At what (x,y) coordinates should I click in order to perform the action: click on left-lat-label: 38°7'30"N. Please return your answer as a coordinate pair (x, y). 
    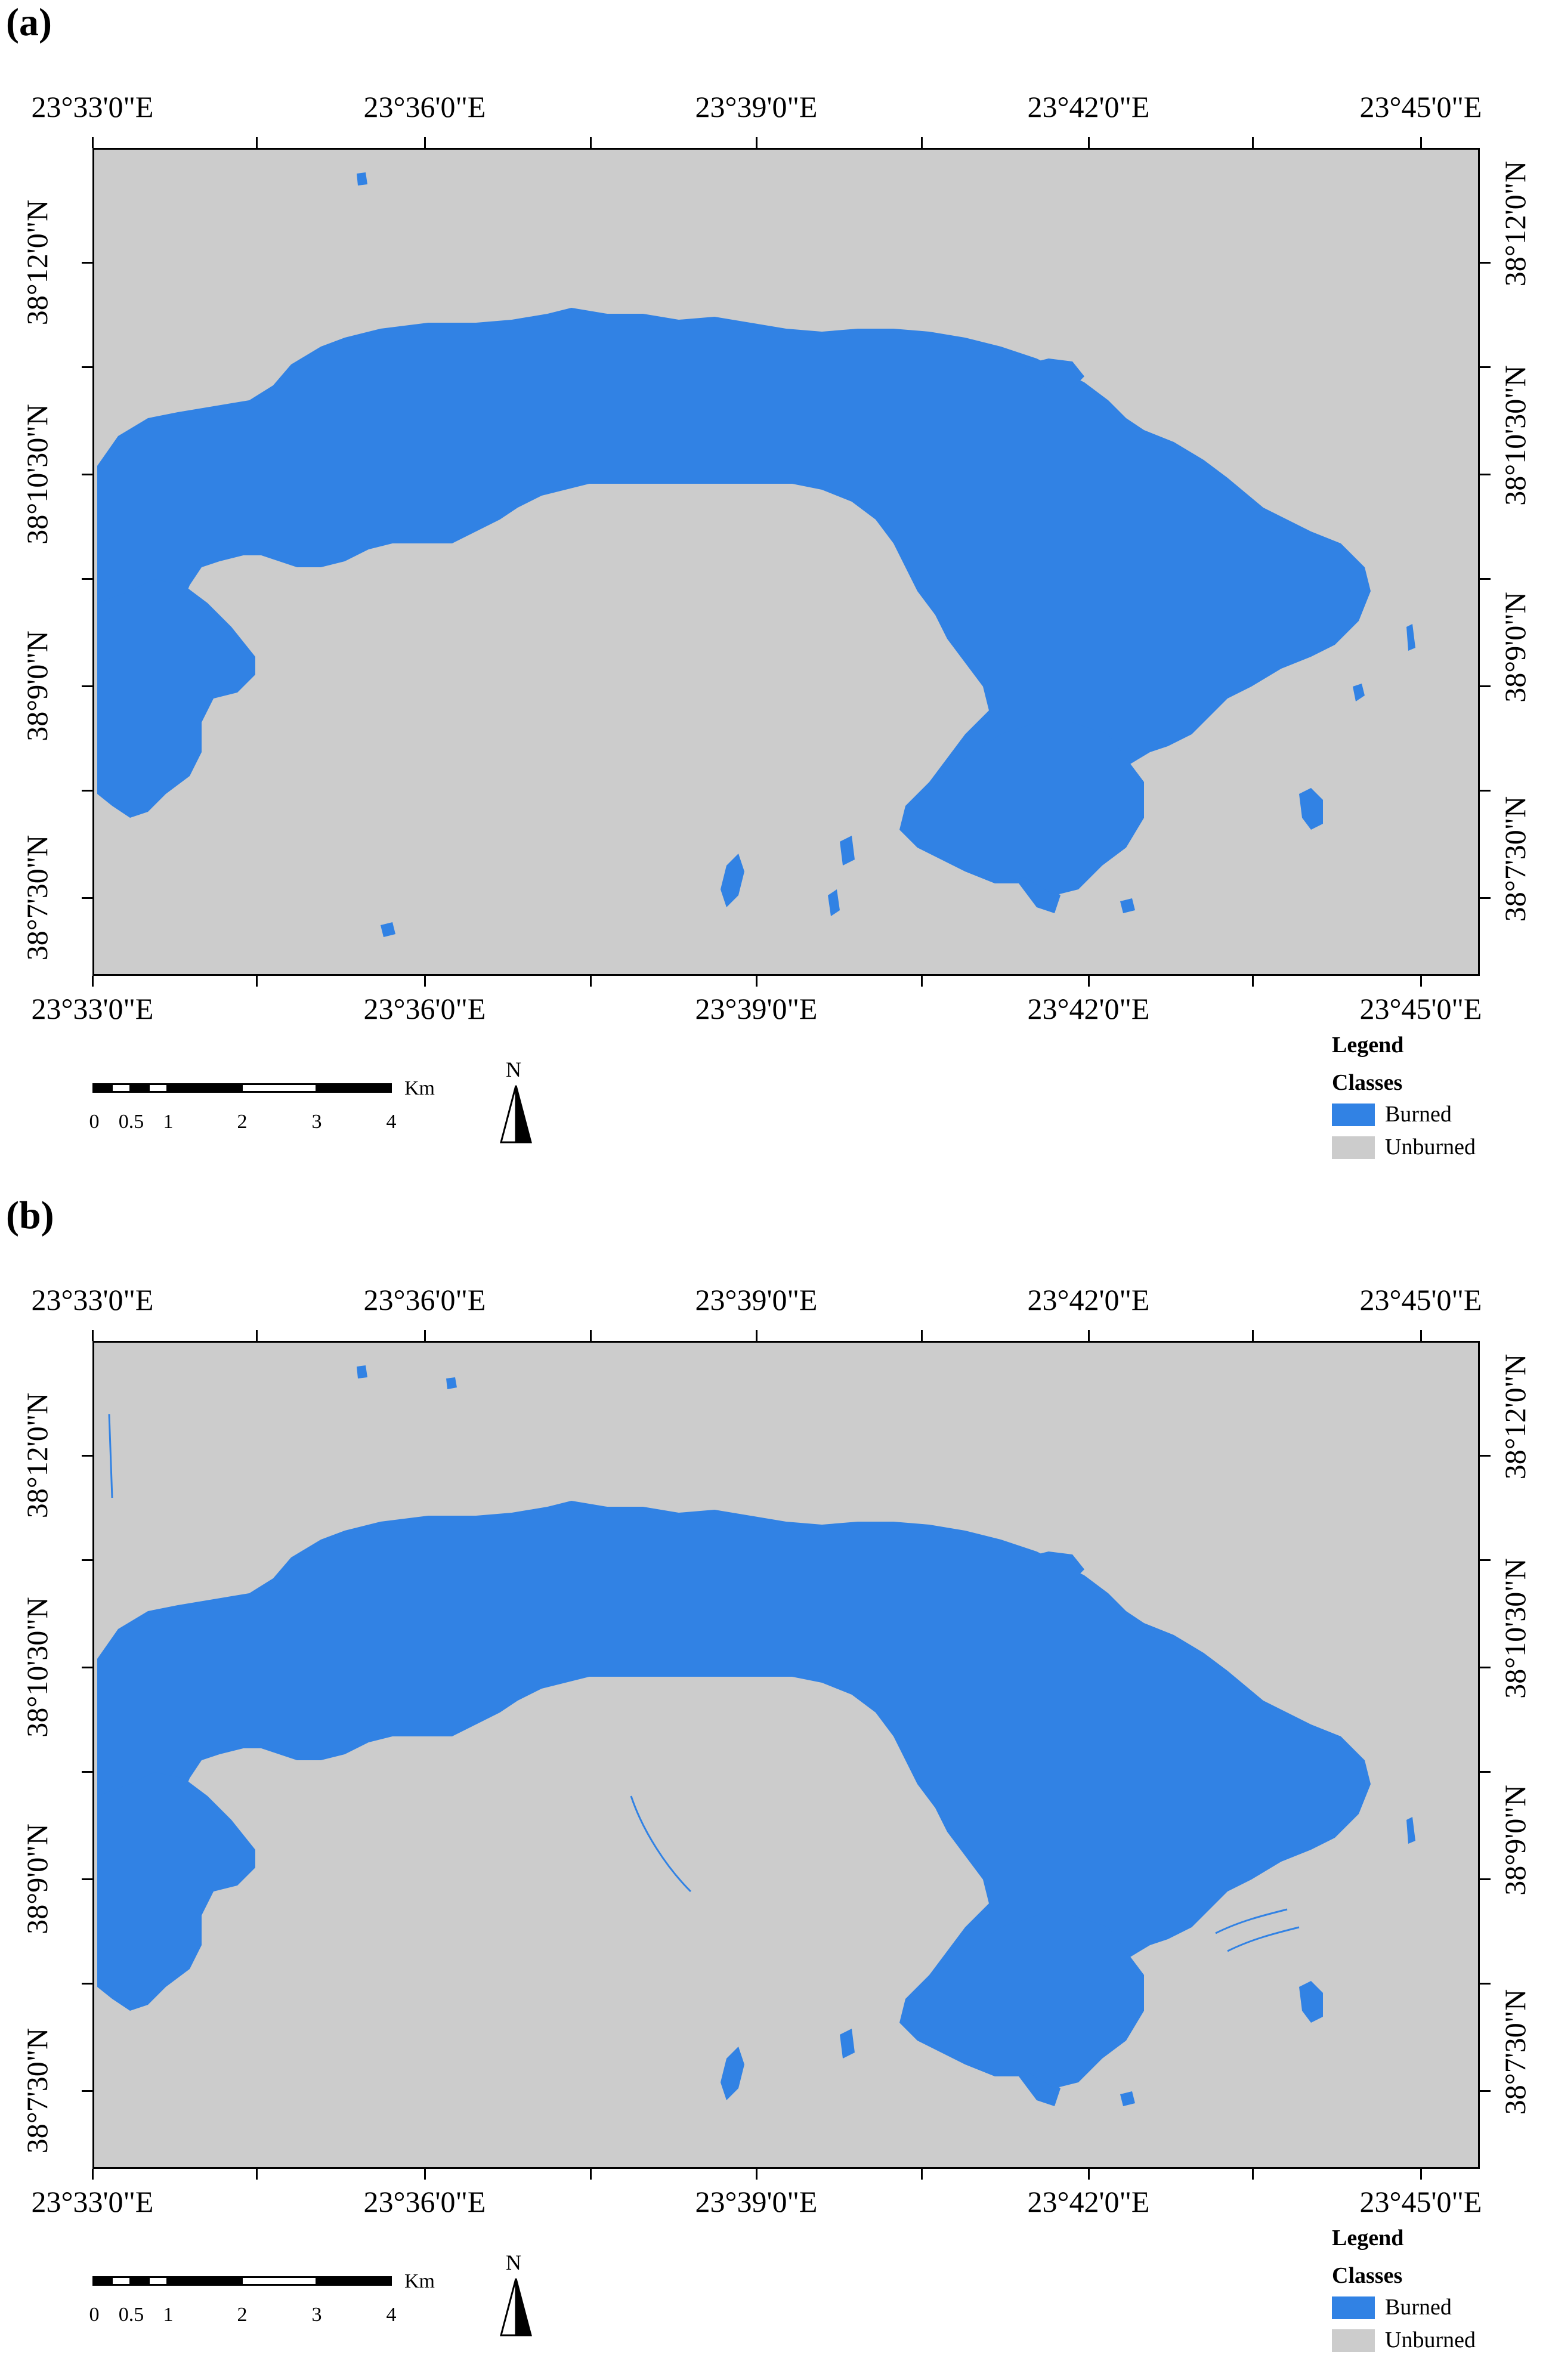
    Looking at the image, I should click on (37, 2090).